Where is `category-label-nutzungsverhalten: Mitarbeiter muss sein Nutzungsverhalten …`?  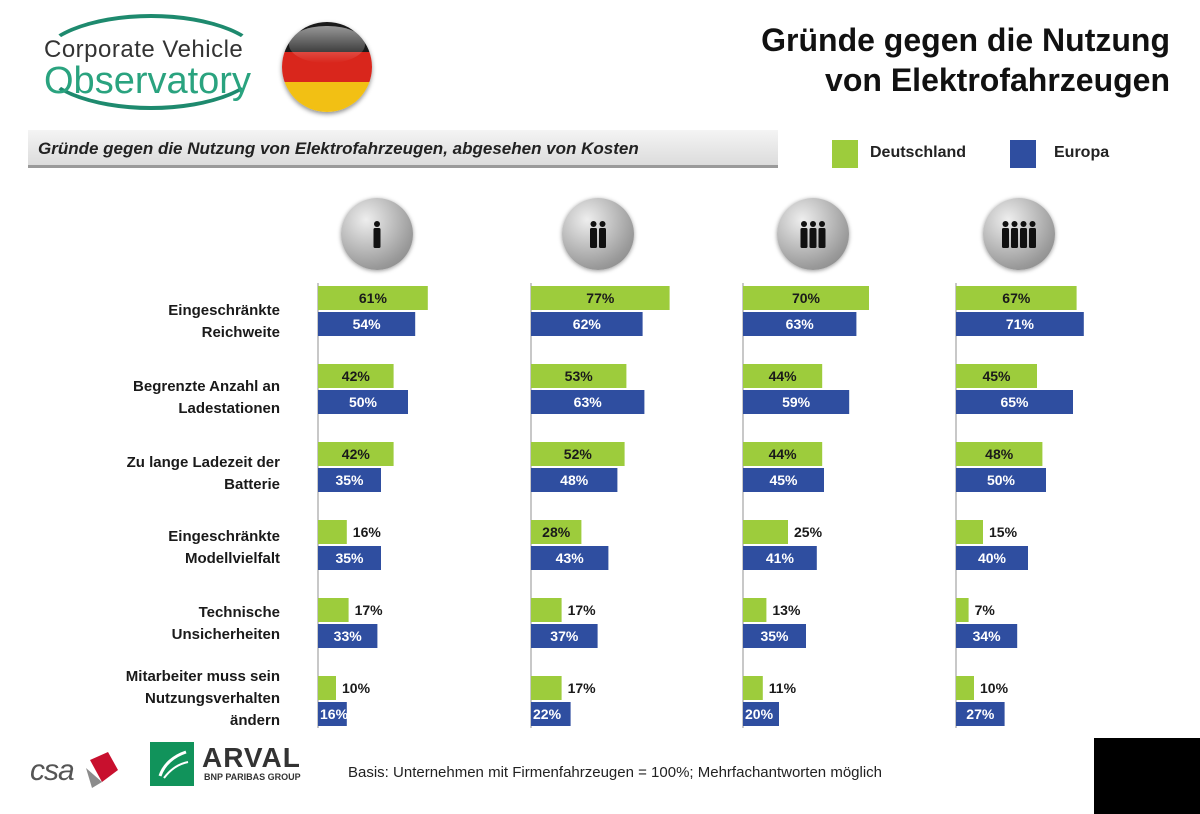 category-label-nutzungsverhalten: Mitarbeiter muss sein Nutzungsverhalten … is located at coordinates (203, 699).